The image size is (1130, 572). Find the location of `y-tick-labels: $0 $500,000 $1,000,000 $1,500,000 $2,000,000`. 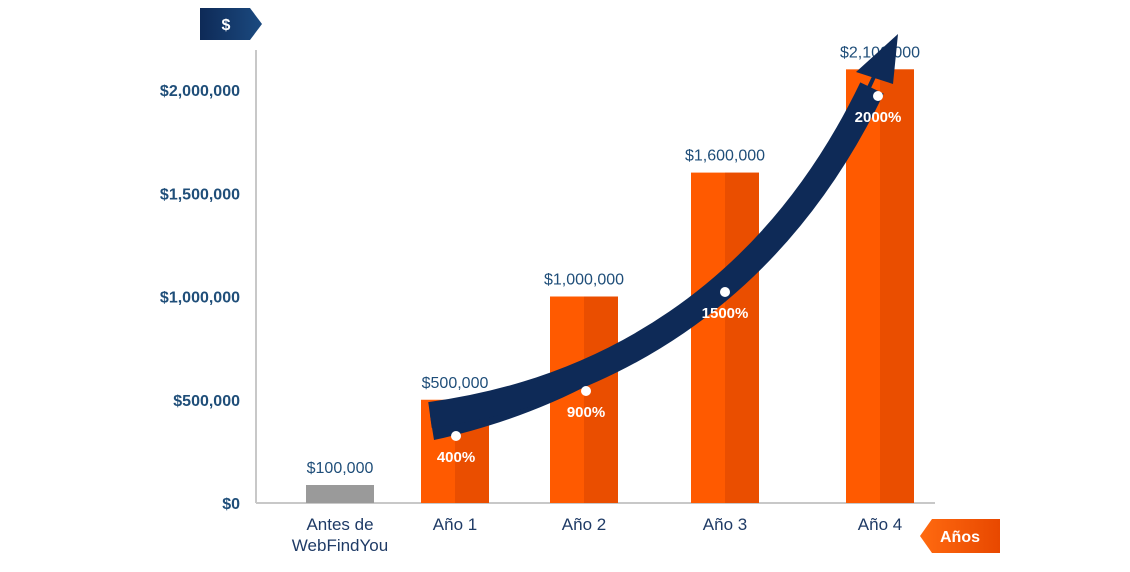

y-tick-labels: $0 $500,000 $1,000,000 $1,500,000 $2,000,000 is located at coordinates (200, 298).